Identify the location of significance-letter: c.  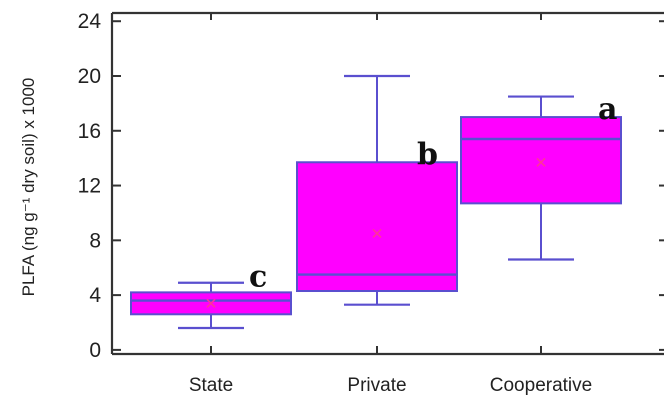
(258, 276).